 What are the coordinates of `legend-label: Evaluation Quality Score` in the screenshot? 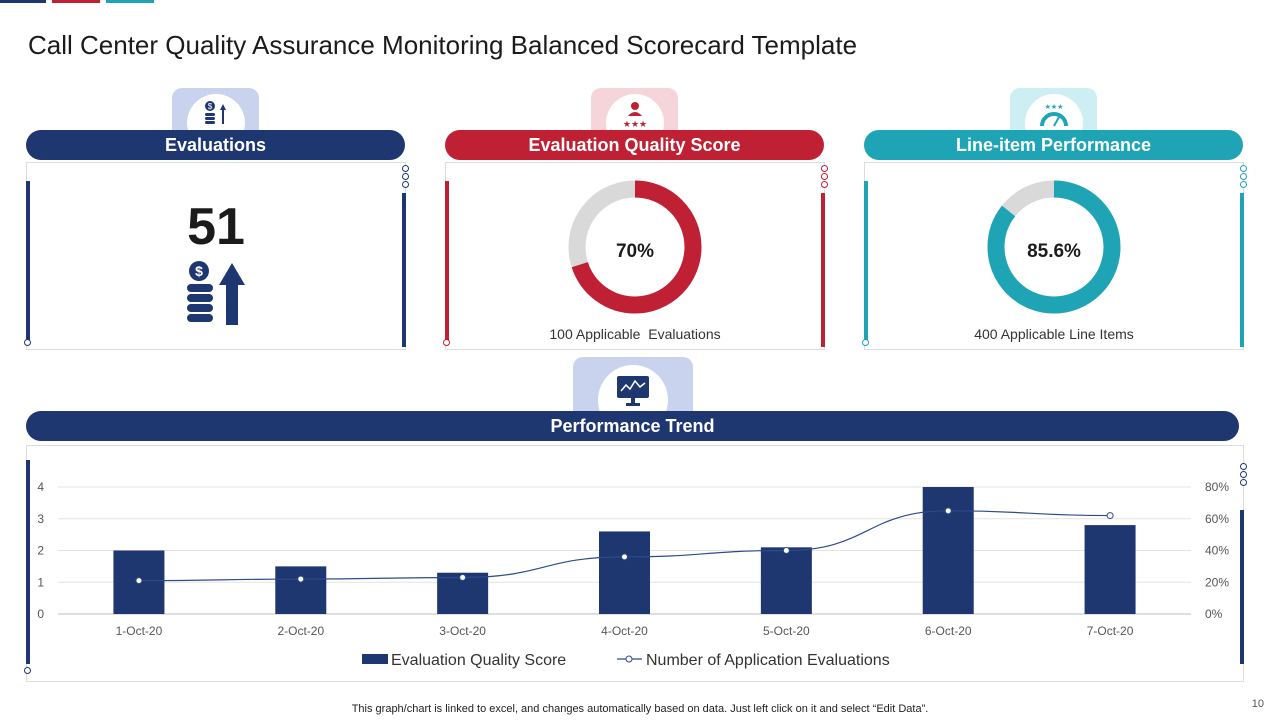 It's located at (478, 660).